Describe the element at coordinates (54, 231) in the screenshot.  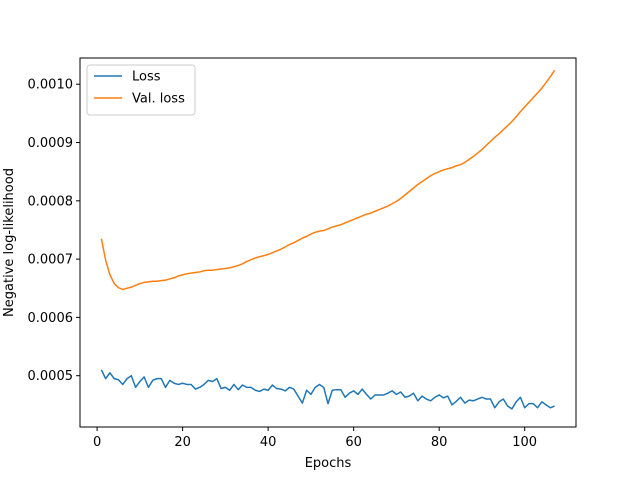
I see `y-axis-ticks: 0.0005 0.0006 0.0007 0.0008 0.0009 0.0010` at that location.